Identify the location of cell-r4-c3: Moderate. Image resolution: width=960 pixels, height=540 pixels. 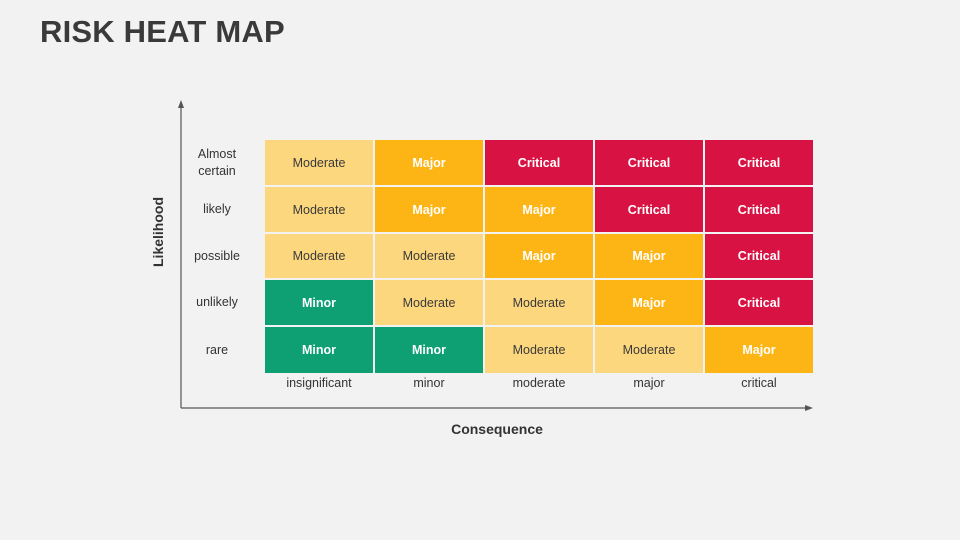
(539, 302).